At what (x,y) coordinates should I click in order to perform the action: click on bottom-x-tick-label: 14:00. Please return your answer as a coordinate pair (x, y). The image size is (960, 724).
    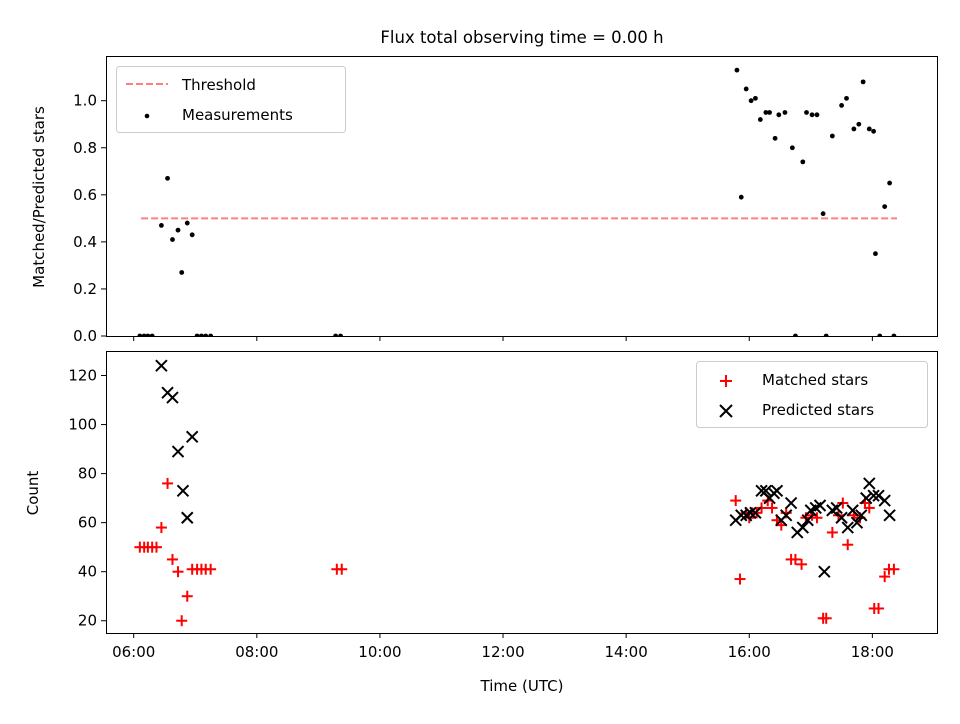
    Looking at the image, I should click on (626, 652).